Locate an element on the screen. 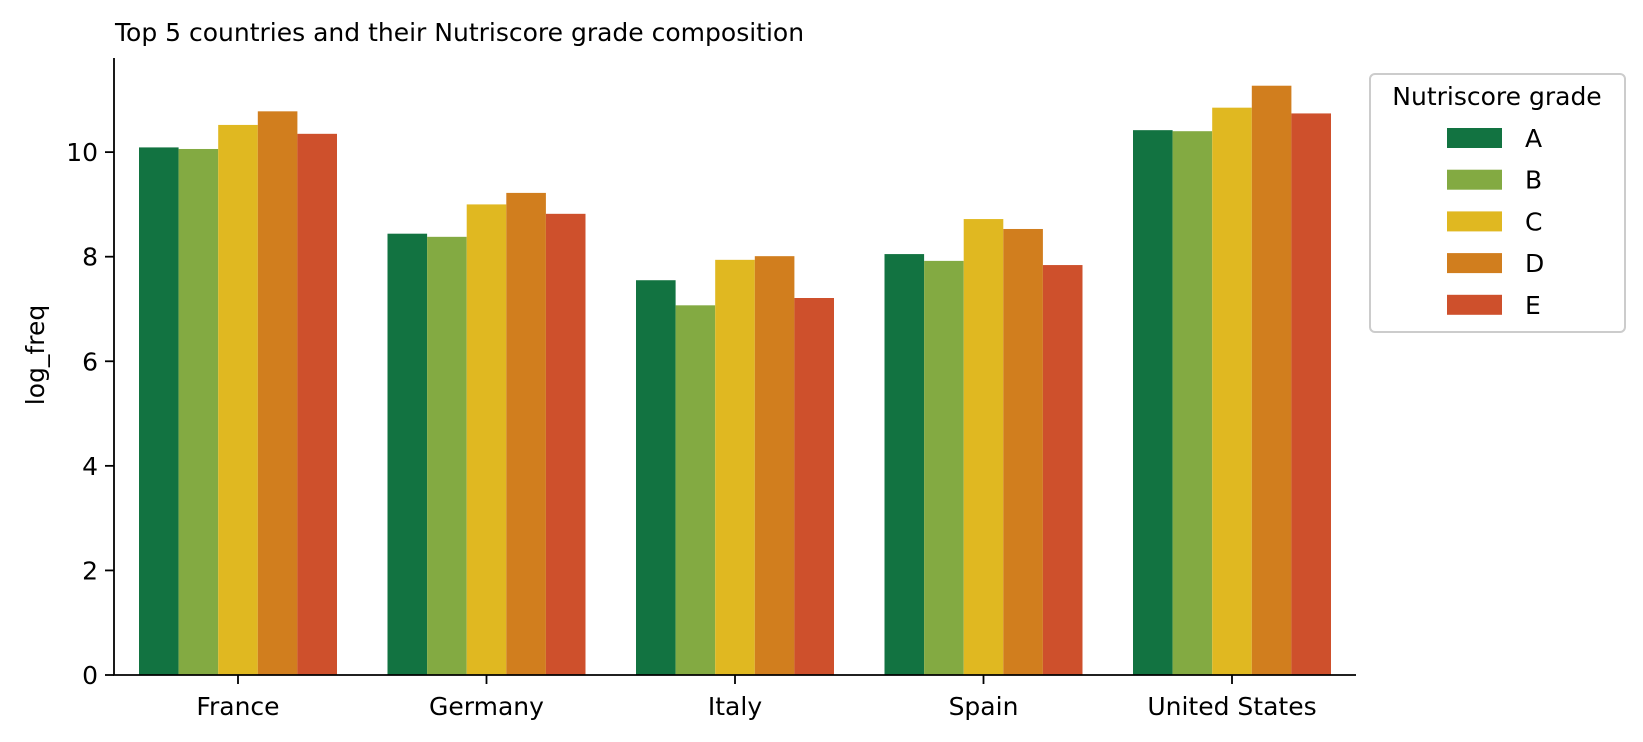  legend-title: Nutriscore grade is located at coordinates (1496, 96).